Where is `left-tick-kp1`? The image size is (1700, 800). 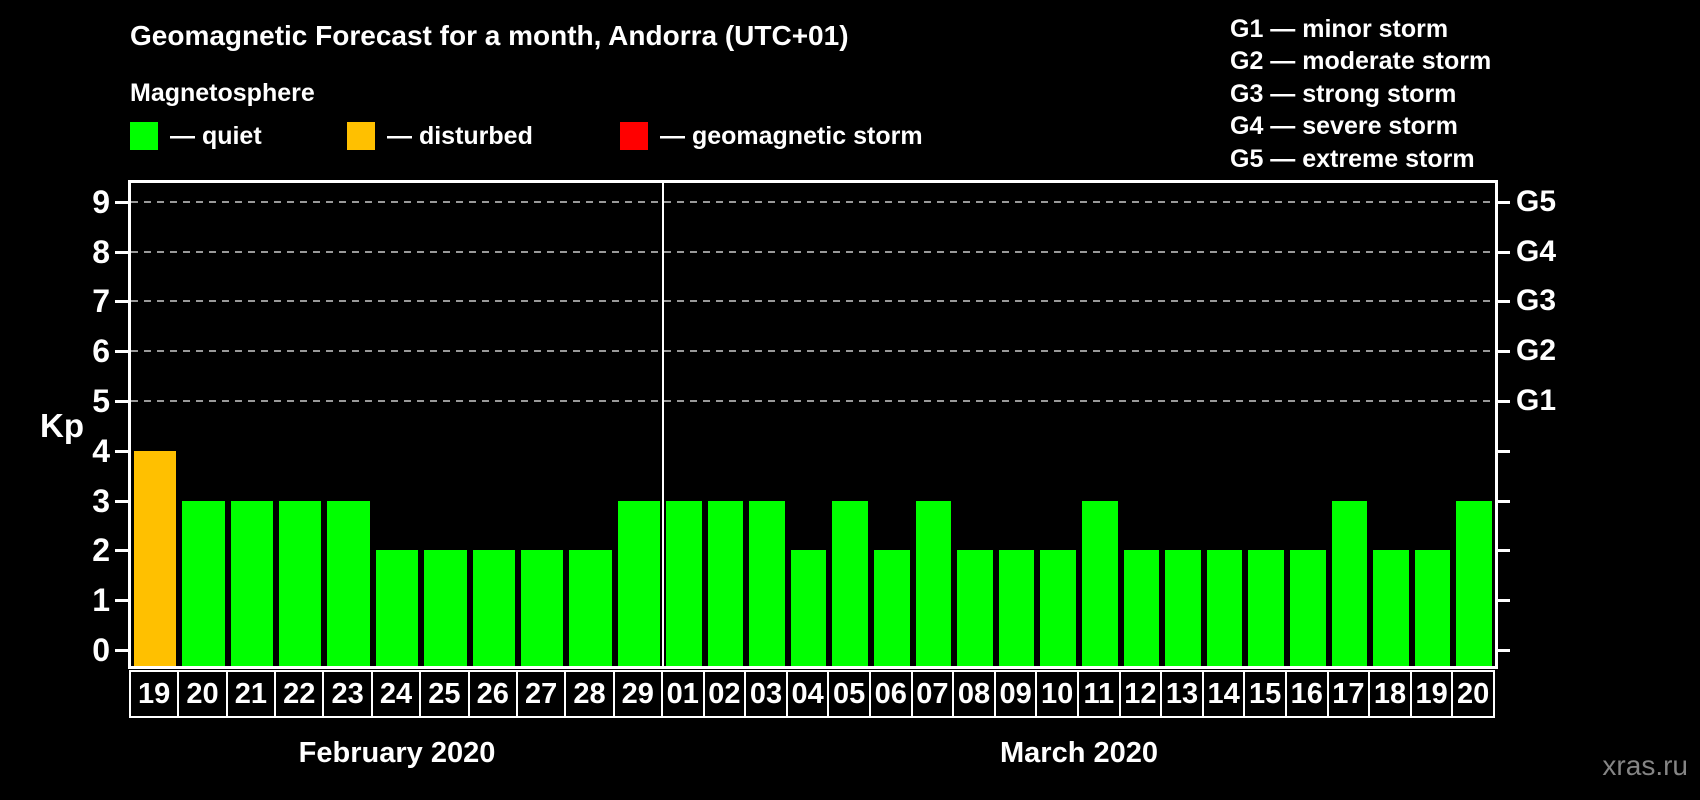 left-tick-kp1 is located at coordinates (121, 601).